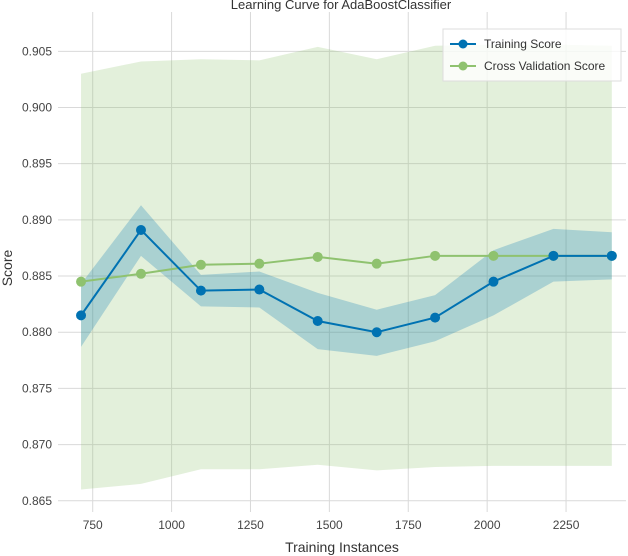  Describe the element at coordinates (463, 44) in the screenshot. I see `legend-swatch-training-marker` at that location.